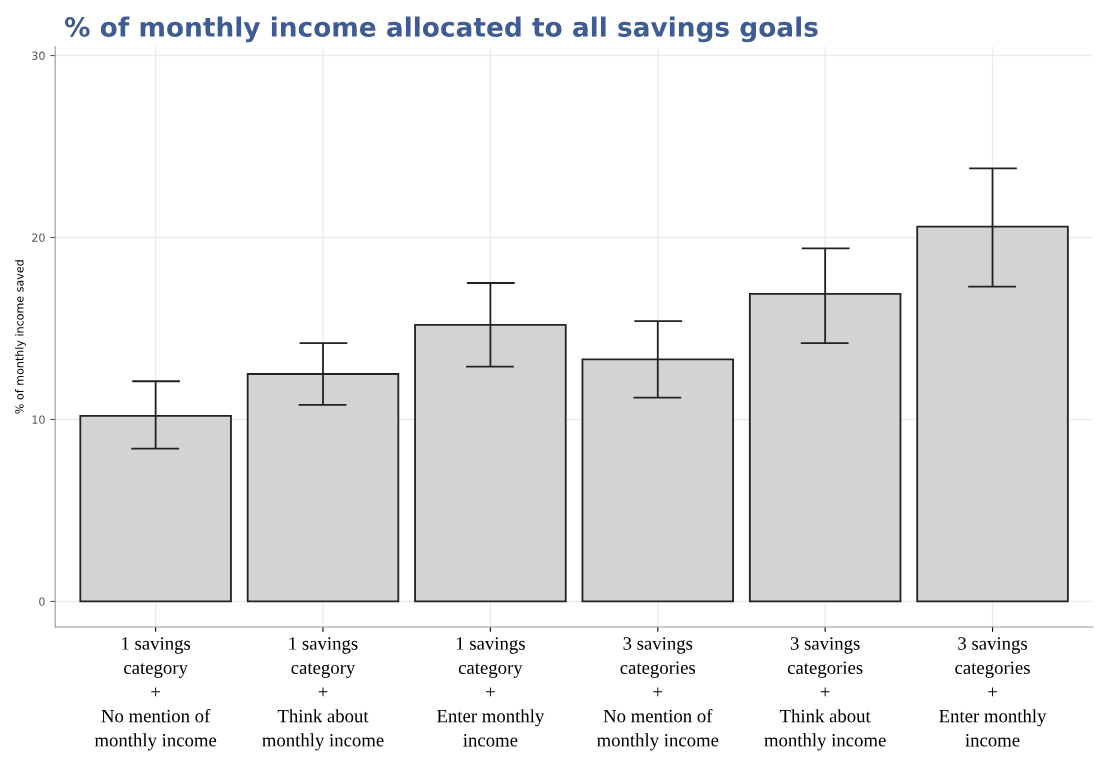  Describe the element at coordinates (20, 337) in the screenshot. I see `y-axis-title: % of monthly income saved` at that location.